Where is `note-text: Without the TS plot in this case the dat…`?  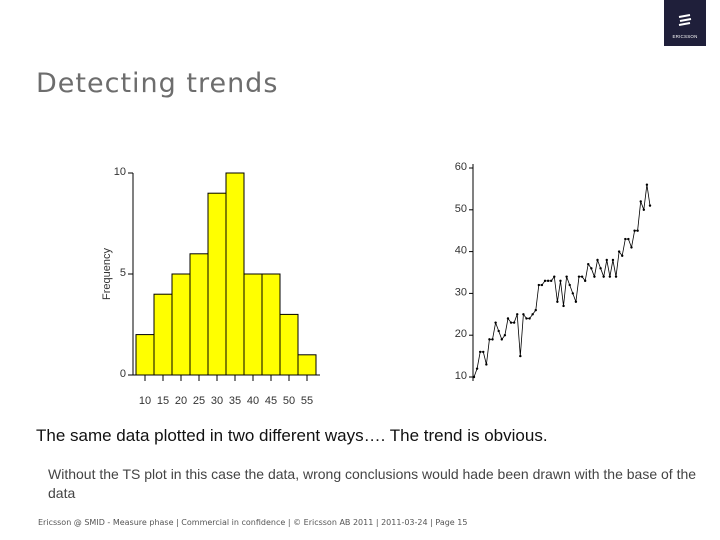
note-text: Without the TS plot in this case the dat… is located at coordinates (372, 483).